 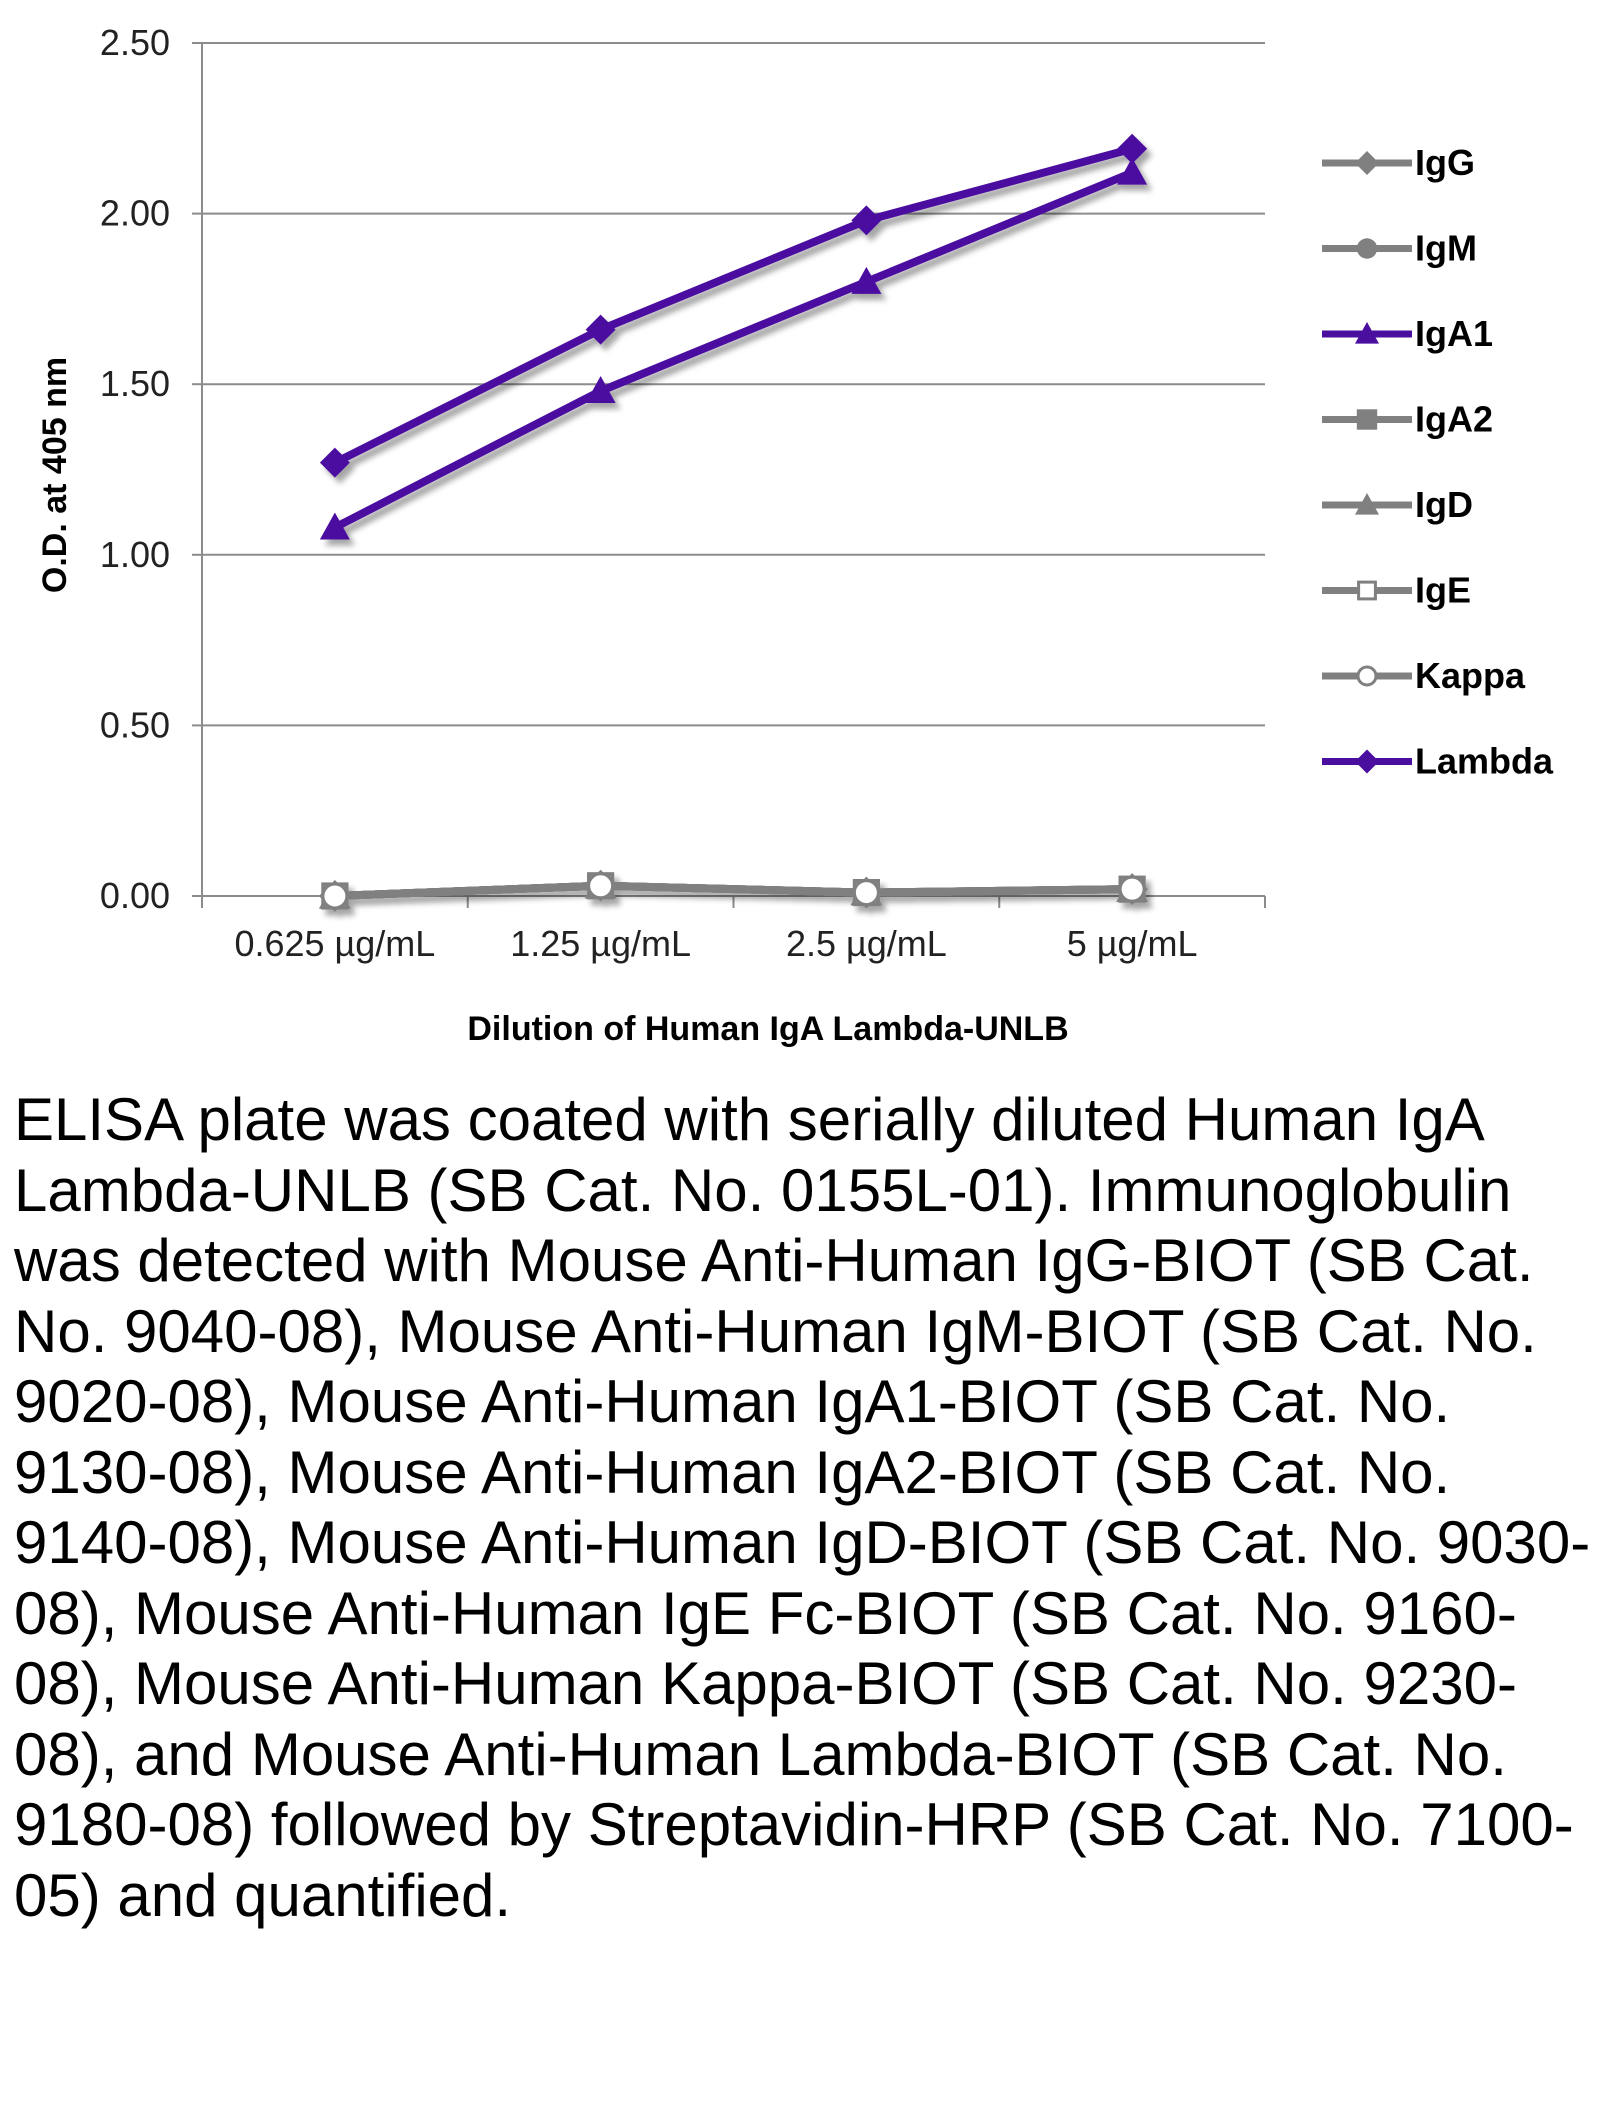 What do you see at coordinates (135, 724) in the screenshot?
I see `y-tick-label: 0.50` at bounding box center [135, 724].